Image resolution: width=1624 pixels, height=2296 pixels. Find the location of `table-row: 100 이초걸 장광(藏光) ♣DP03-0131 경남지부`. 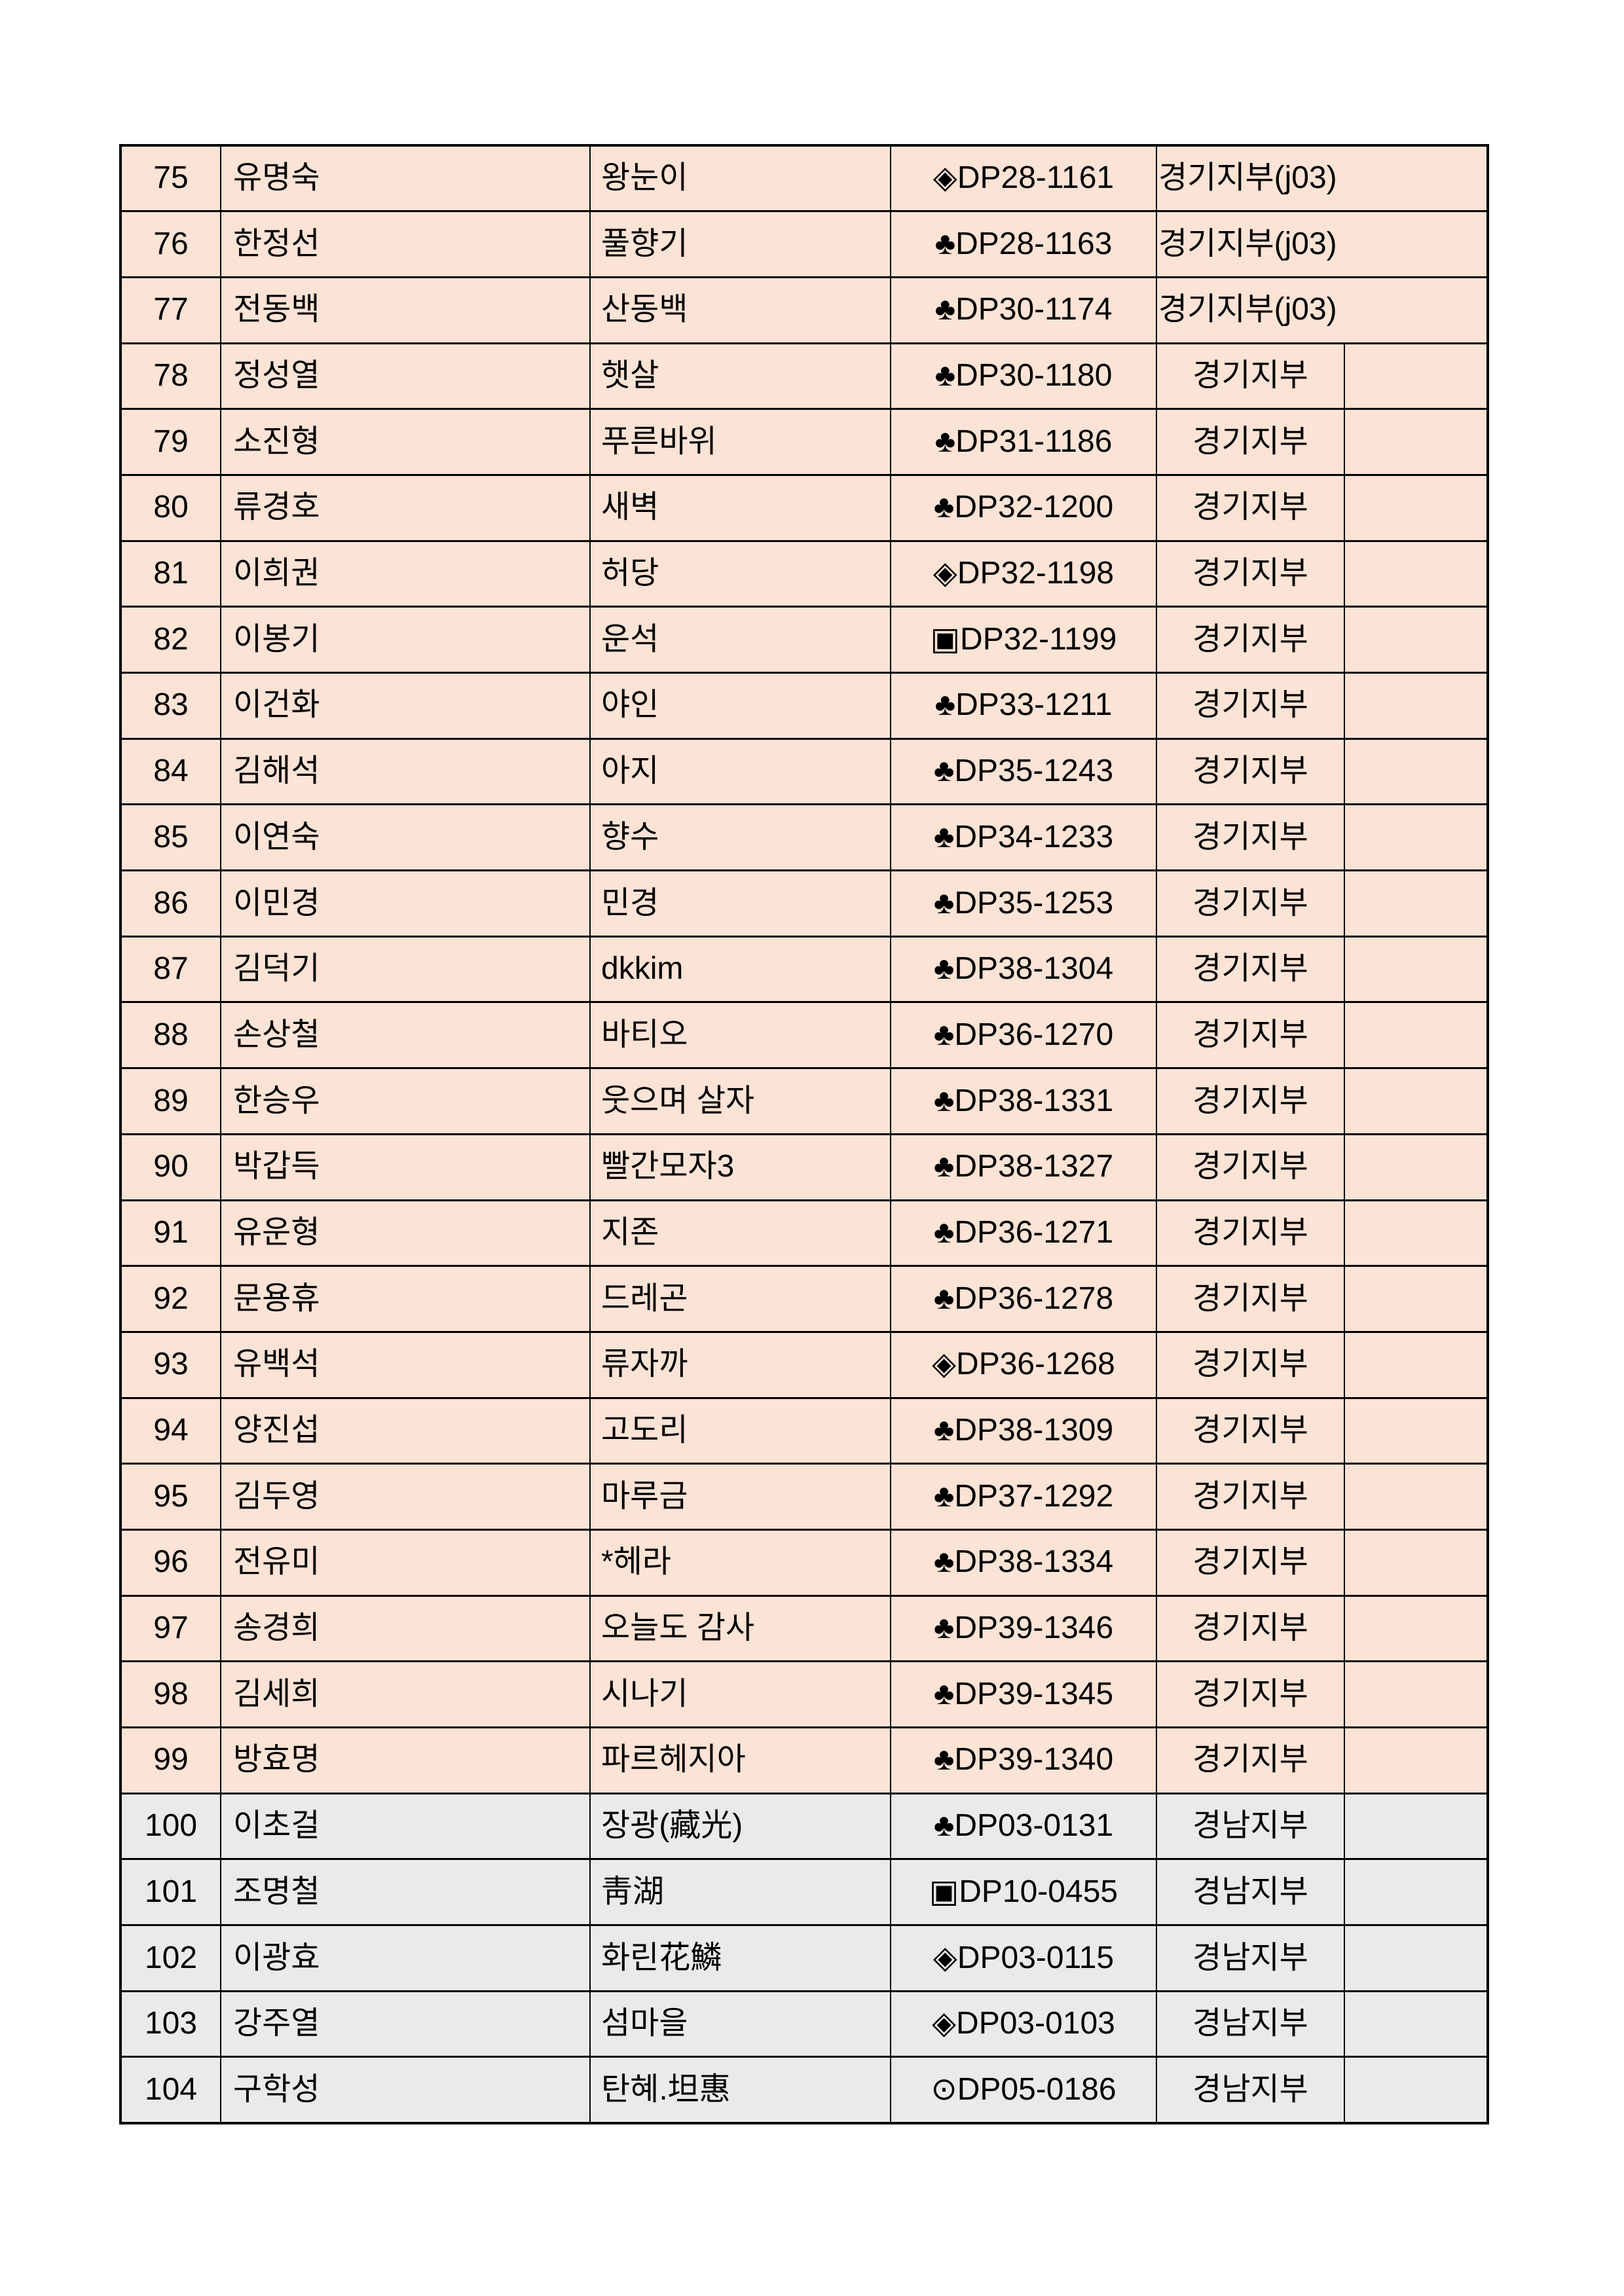

table-row: 100 이초걸 장광(藏光) ♣DP03-0131 경남지부 is located at coordinates (804, 1826).